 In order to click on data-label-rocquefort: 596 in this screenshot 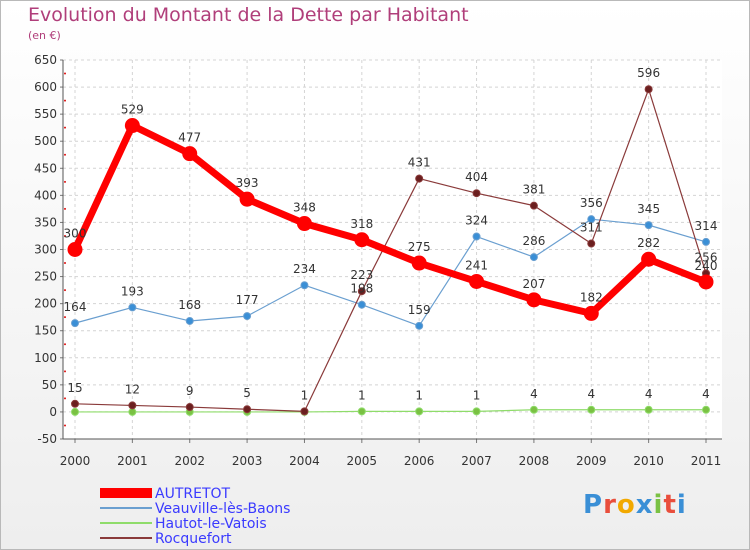, I will do `click(648, 73)`.